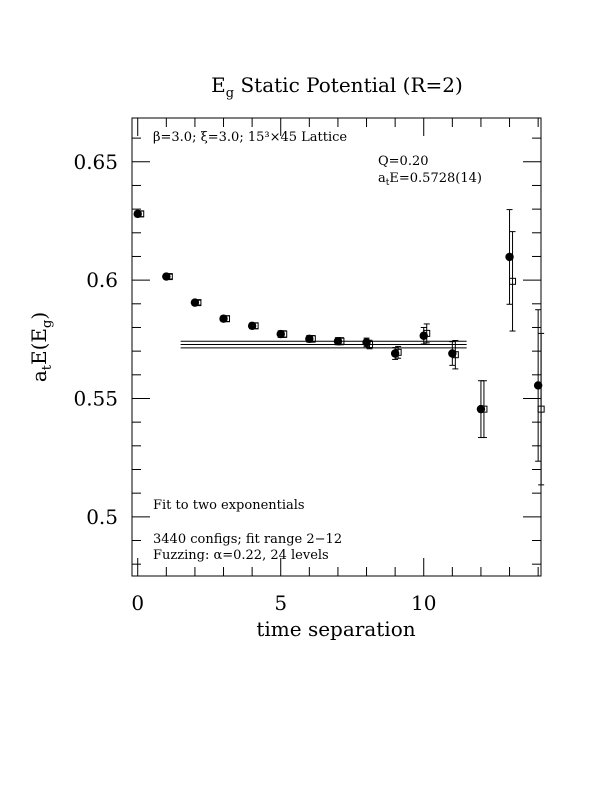 The image size is (612, 792). I want to click on annotation-q-value: Q=0.20, so click(403, 161).